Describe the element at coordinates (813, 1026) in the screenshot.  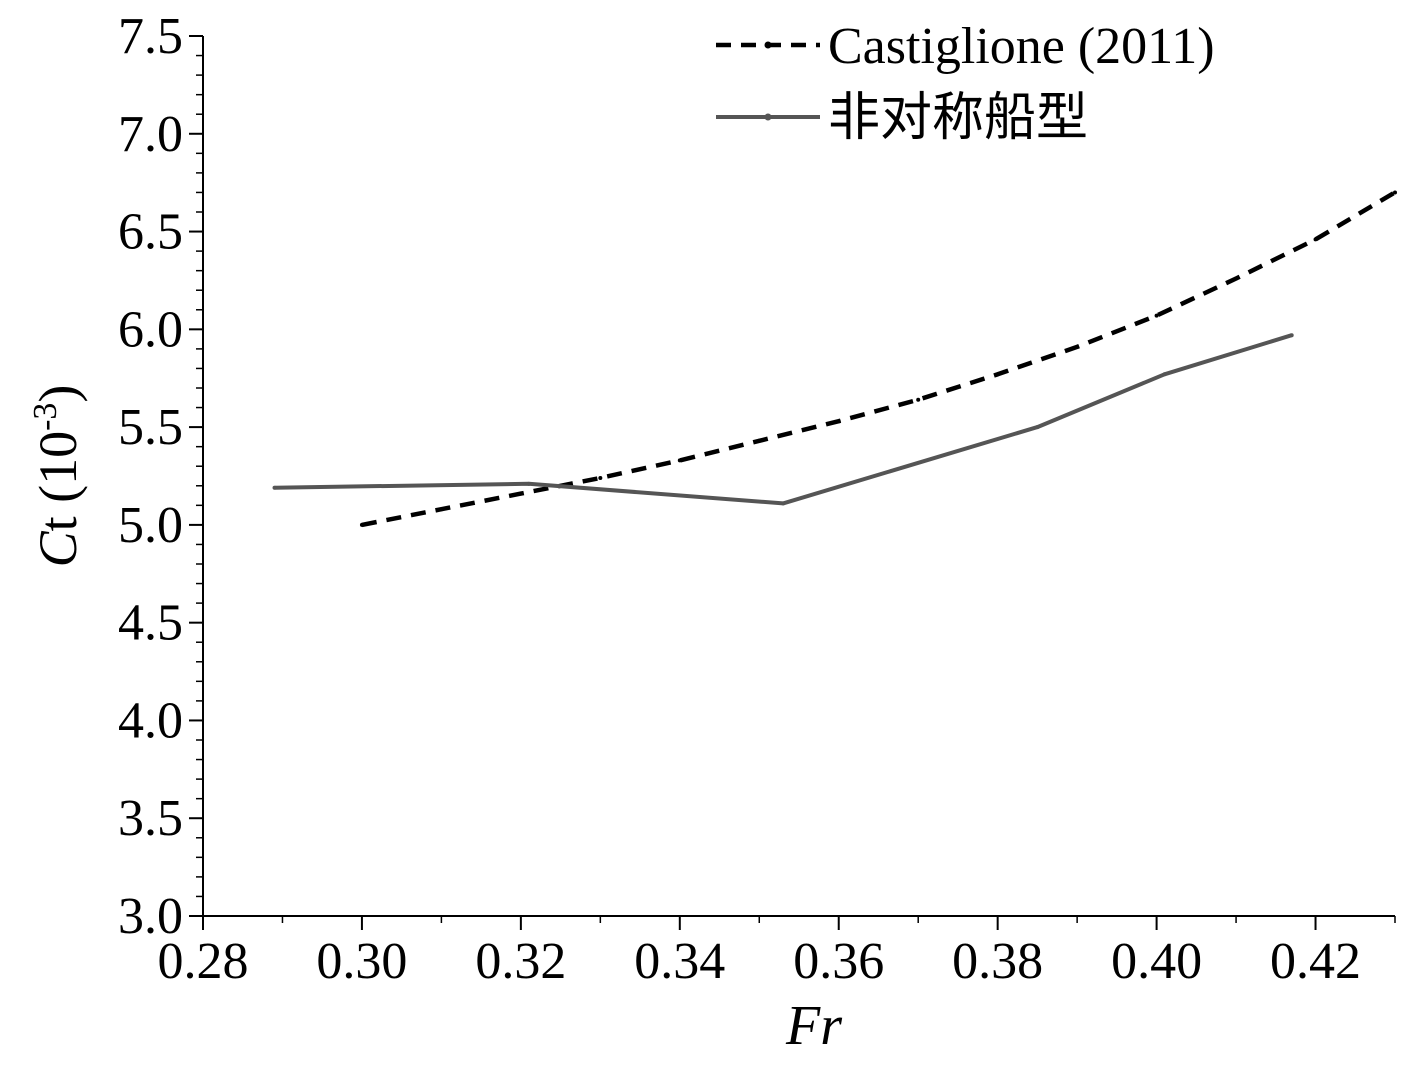
I see `x-axis-title: Fr` at that location.